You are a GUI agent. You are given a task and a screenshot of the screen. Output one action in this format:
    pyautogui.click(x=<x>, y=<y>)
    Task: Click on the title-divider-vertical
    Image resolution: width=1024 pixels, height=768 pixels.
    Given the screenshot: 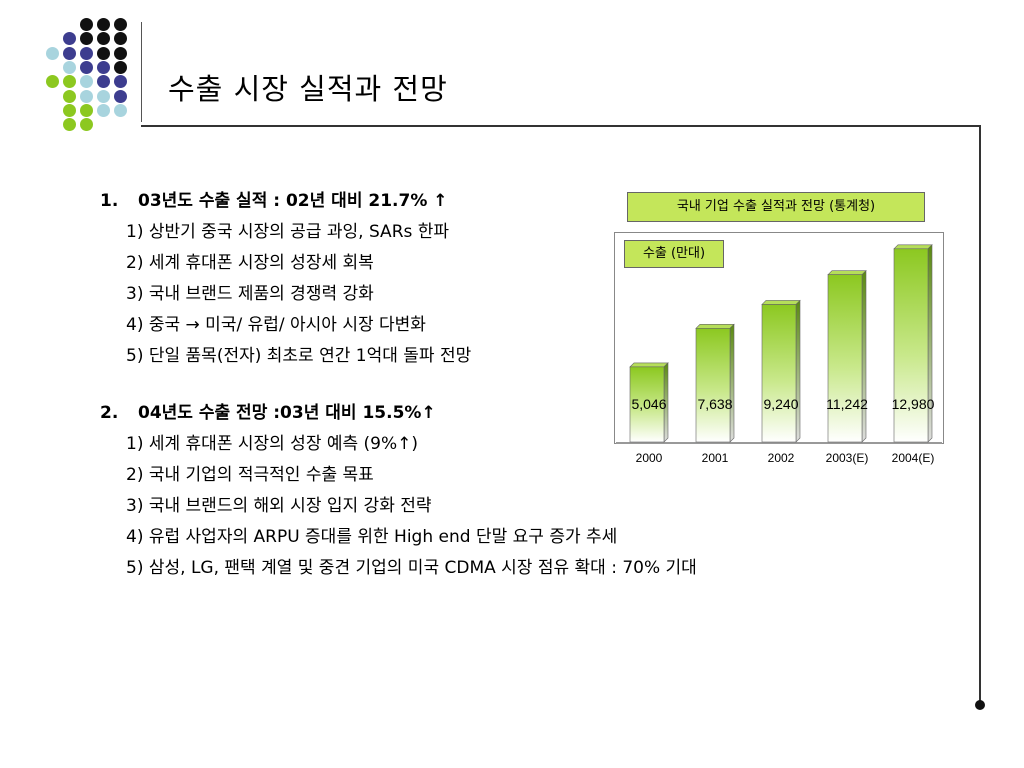 What is the action you would take?
    pyautogui.click(x=141, y=72)
    